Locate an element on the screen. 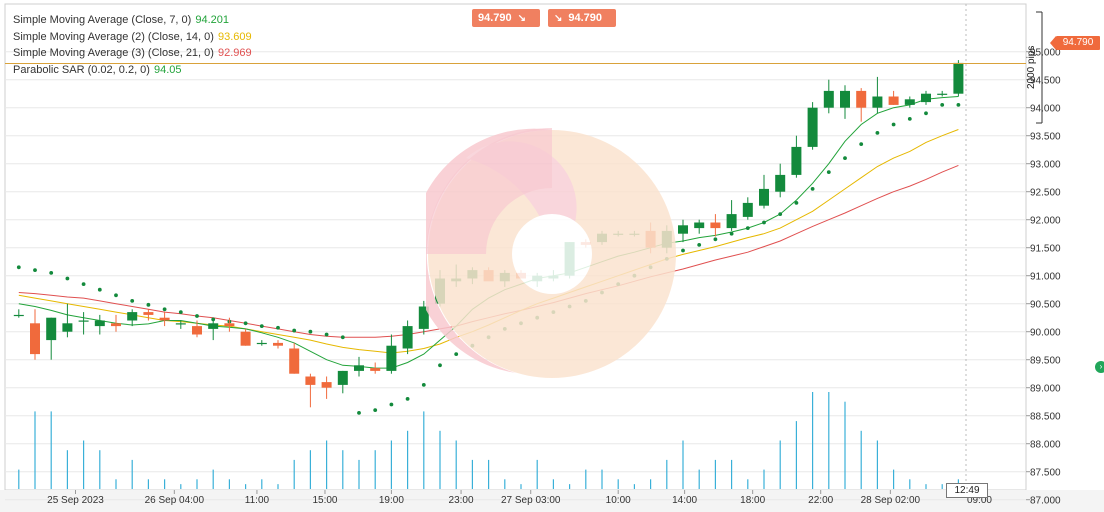 The height and width of the screenshot is (512, 1104). y-tick-label: 95.000 is located at coordinates (1045, 53).